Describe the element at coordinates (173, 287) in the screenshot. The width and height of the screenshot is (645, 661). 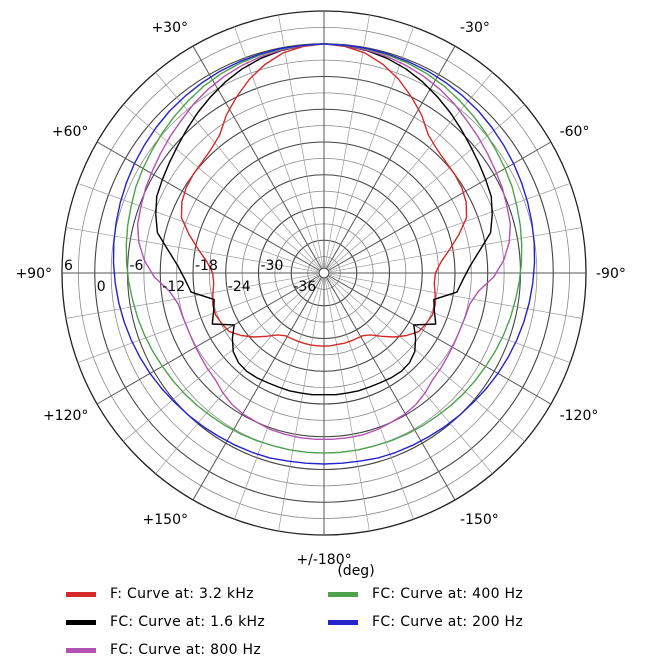
I see `radial-tick-label: -12` at that location.